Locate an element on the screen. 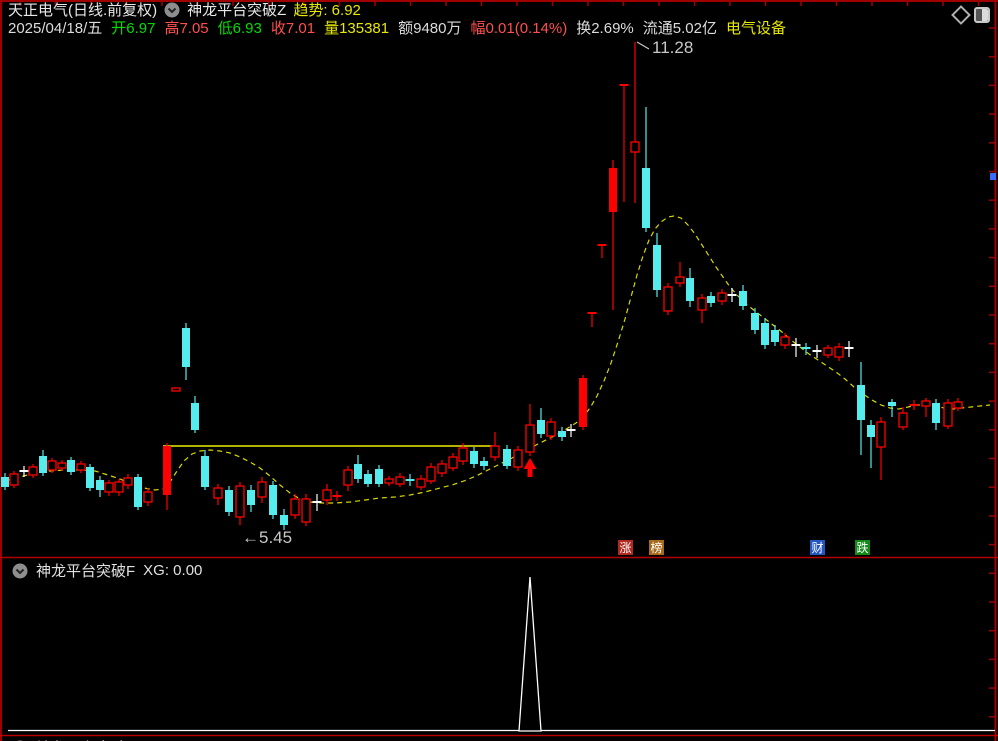  sub-indicator-header: 神龙平台突破F XG: 0.00 is located at coordinates (107, 570).